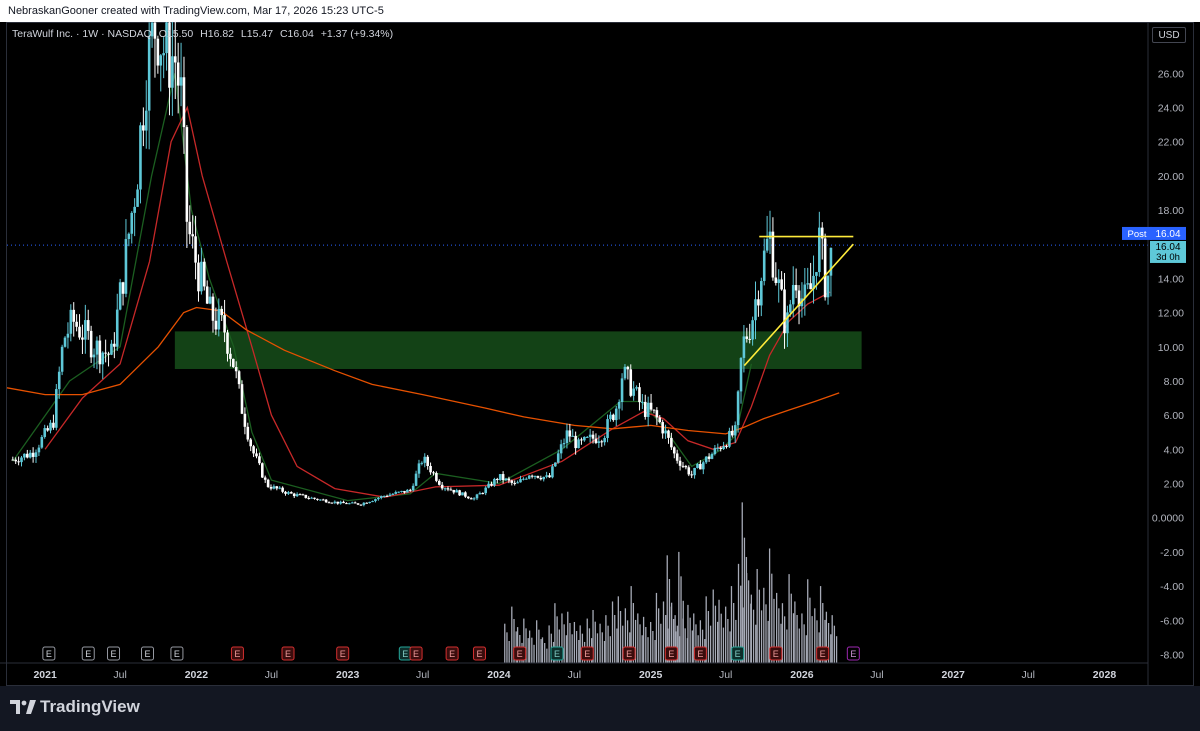 This screenshot has height=731, width=1200. Describe the element at coordinates (1171, 143) in the screenshot. I see `y-tick-label: 22.00` at that location.